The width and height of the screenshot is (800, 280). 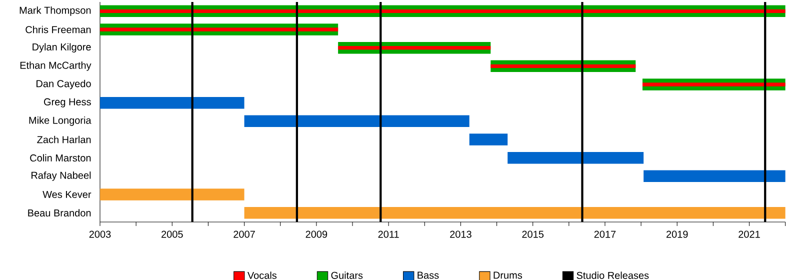 What do you see at coordinates (317, 234) in the screenshot?
I see `x-tick-label: 2009` at bounding box center [317, 234].